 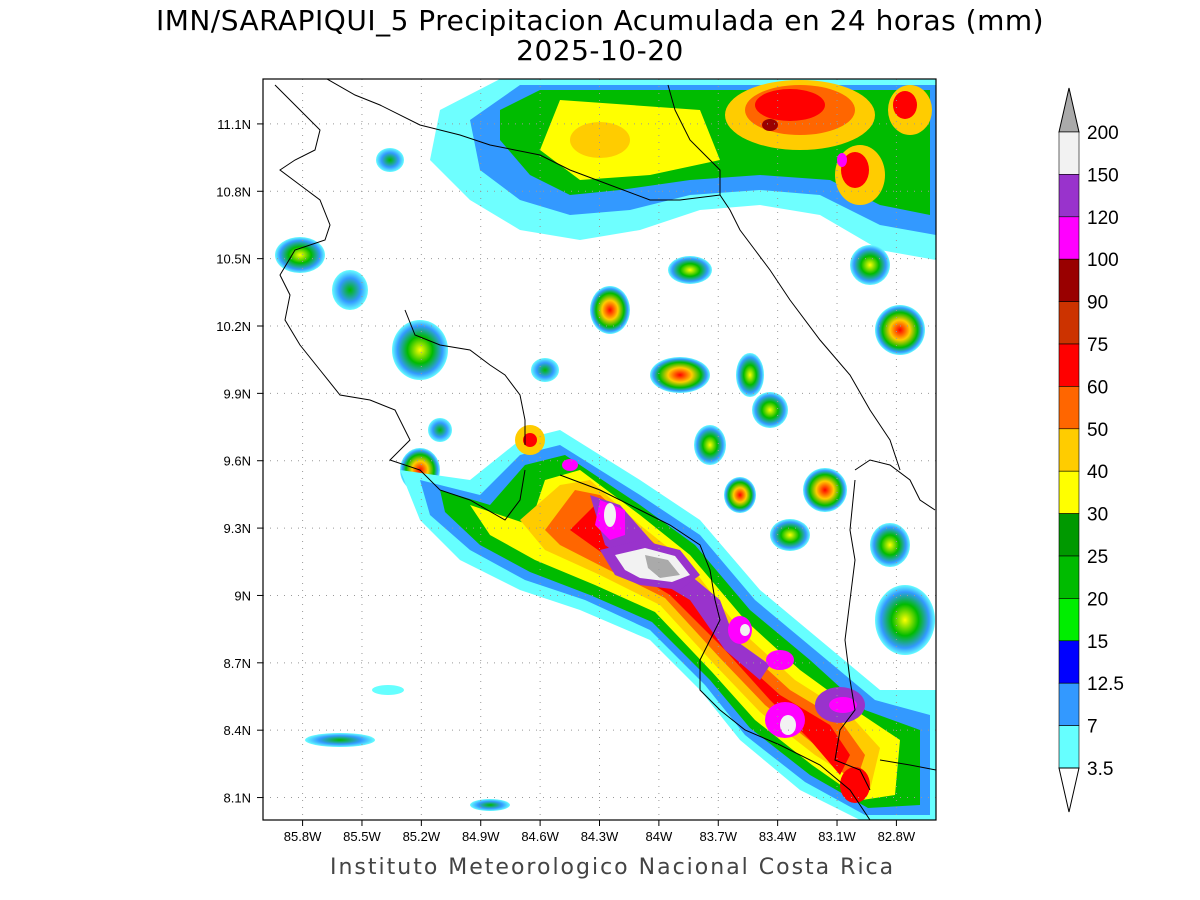 I want to click on lon-tick-label: 84.9W, so click(x=481, y=836).